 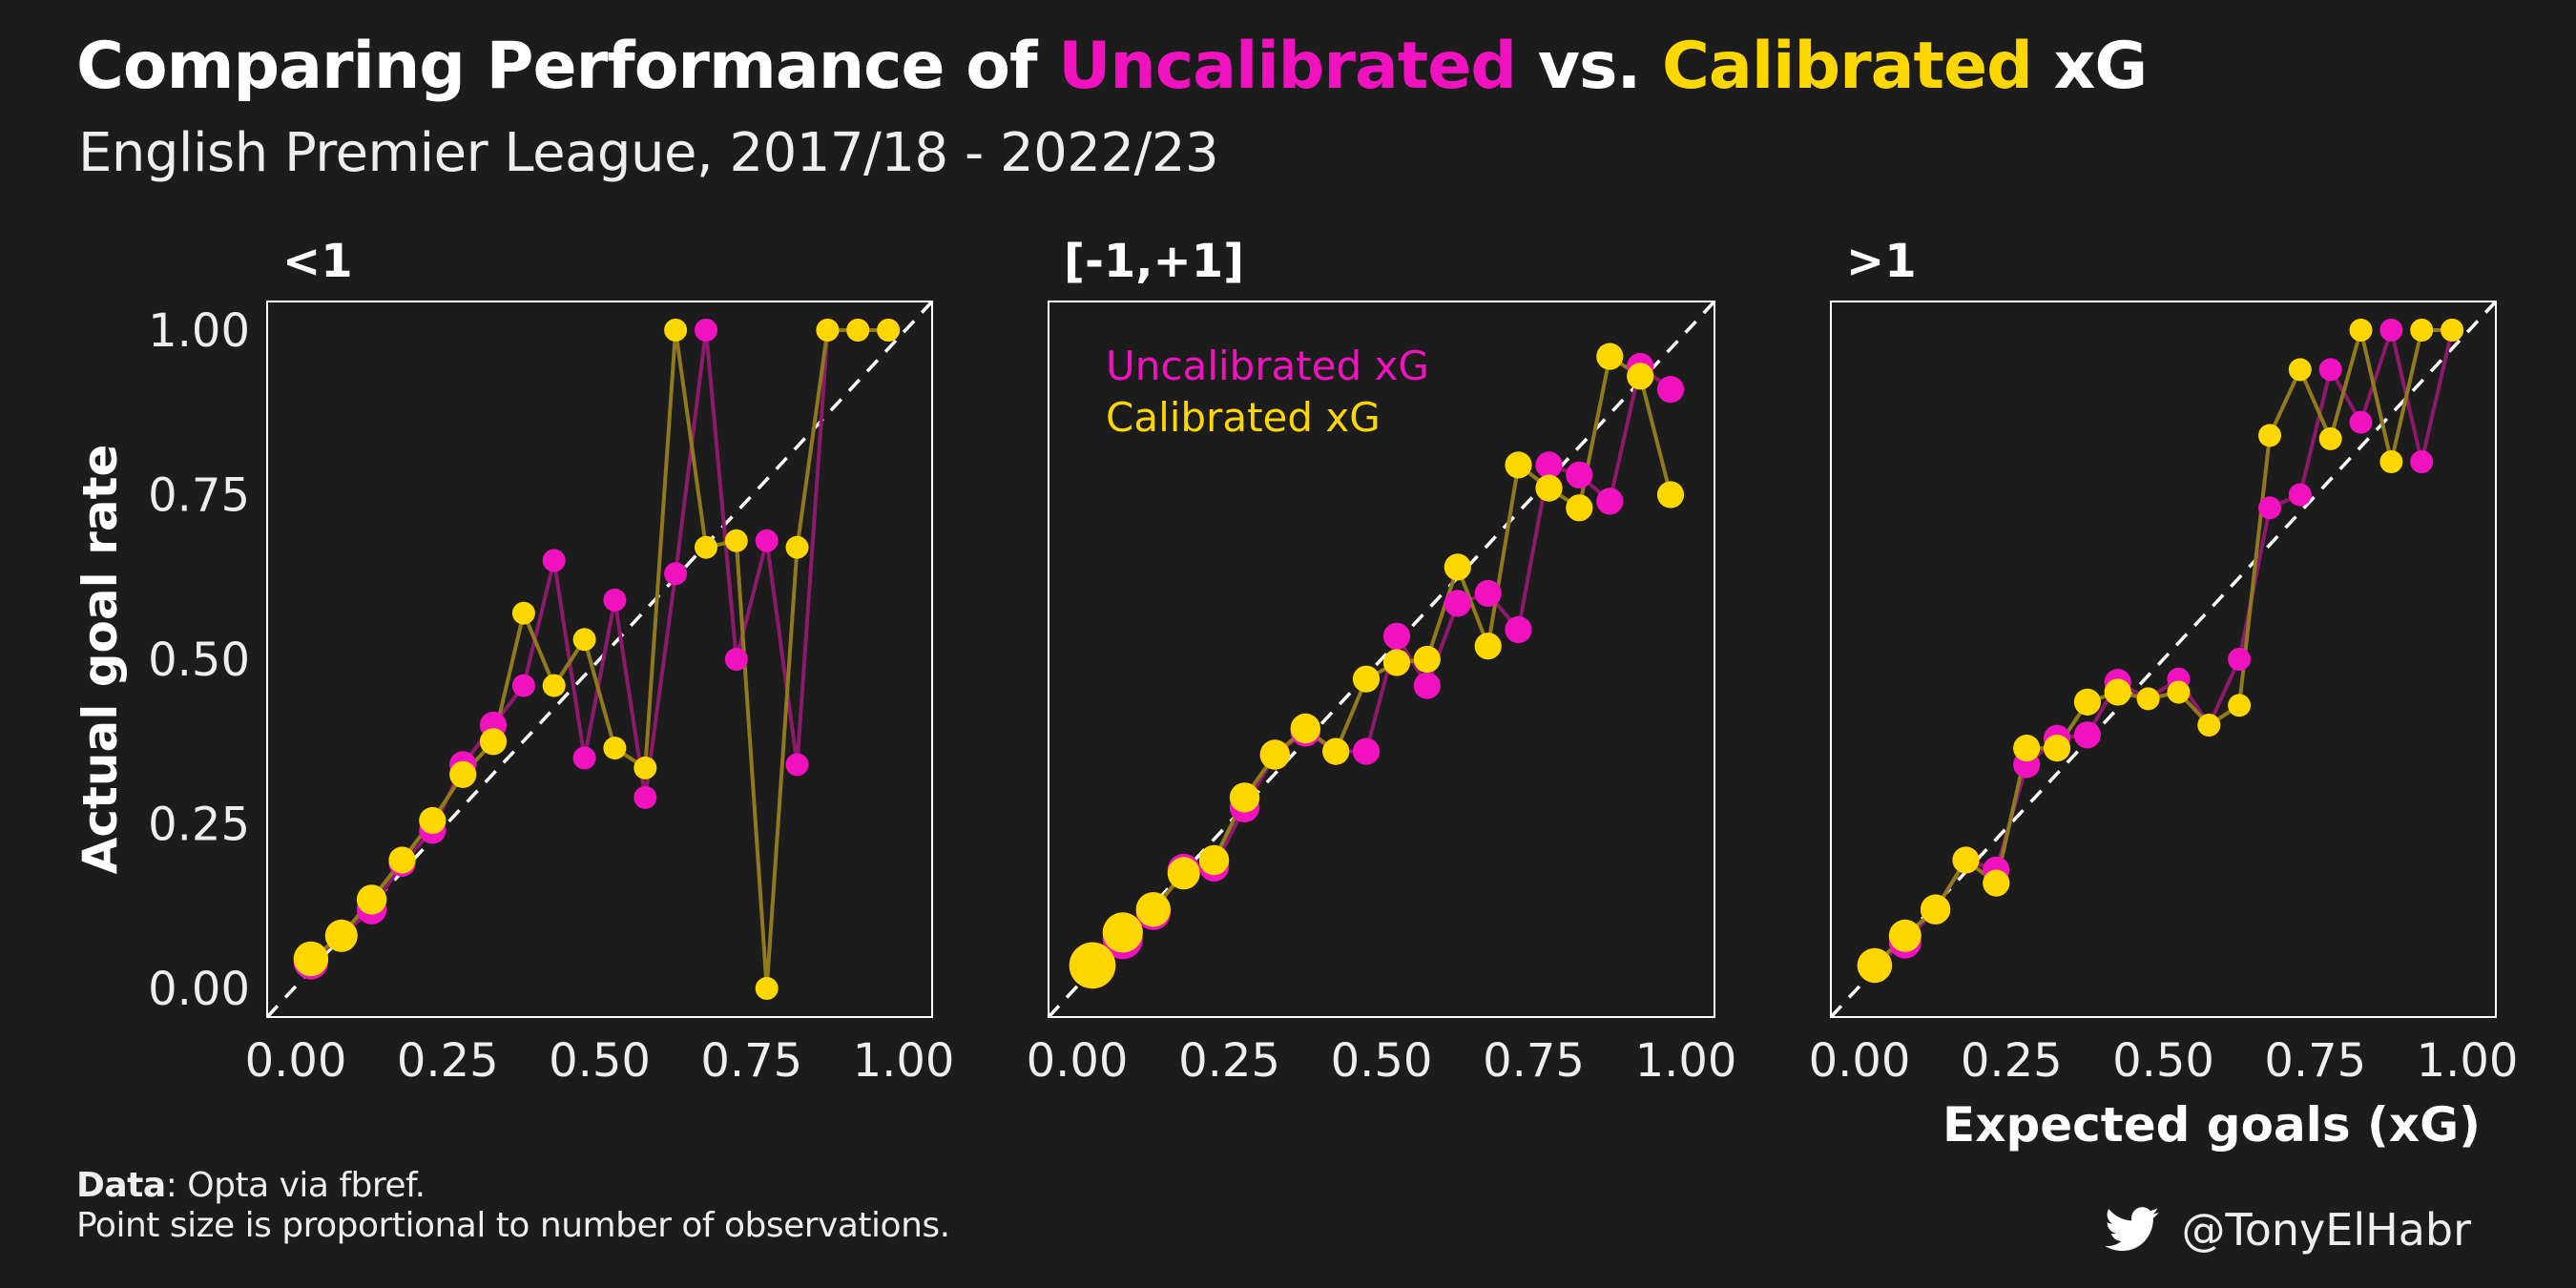 I want to click on facet-label: >1, so click(x=1881, y=261).